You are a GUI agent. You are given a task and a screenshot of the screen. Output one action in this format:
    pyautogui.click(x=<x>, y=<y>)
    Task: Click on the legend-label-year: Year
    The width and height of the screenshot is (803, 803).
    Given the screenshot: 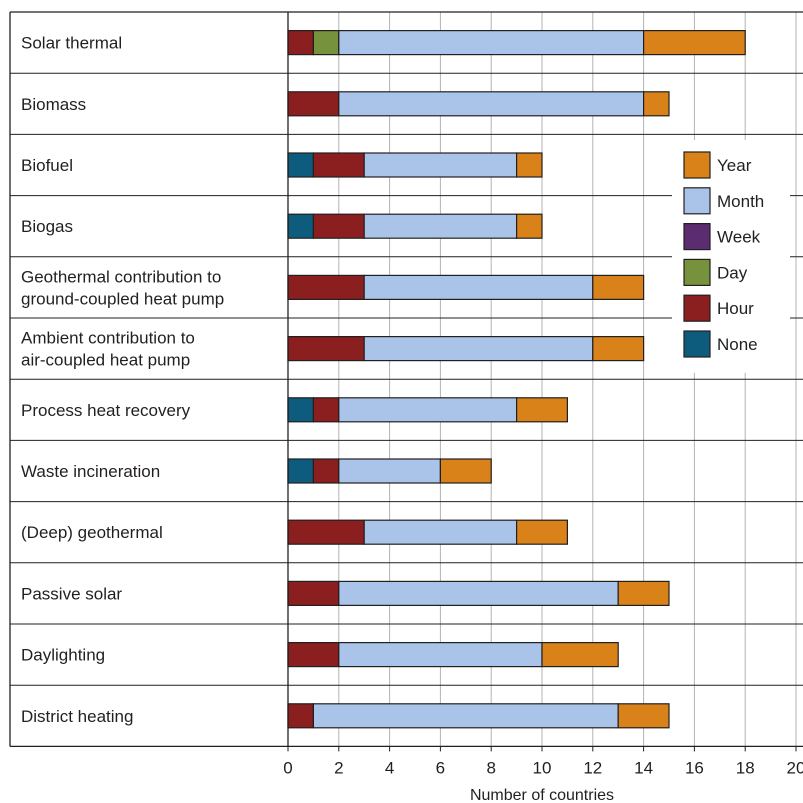 What is the action you would take?
    pyautogui.click(x=734, y=165)
    